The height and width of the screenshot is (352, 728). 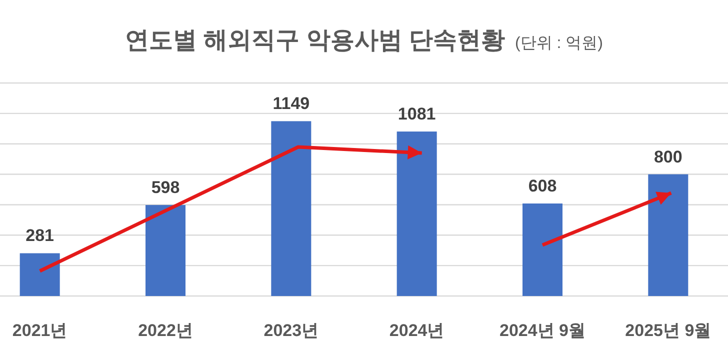 What do you see at coordinates (291, 330) in the screenshot?
I see `x-tick-label: 2023년` at bounding box center [291, 330].